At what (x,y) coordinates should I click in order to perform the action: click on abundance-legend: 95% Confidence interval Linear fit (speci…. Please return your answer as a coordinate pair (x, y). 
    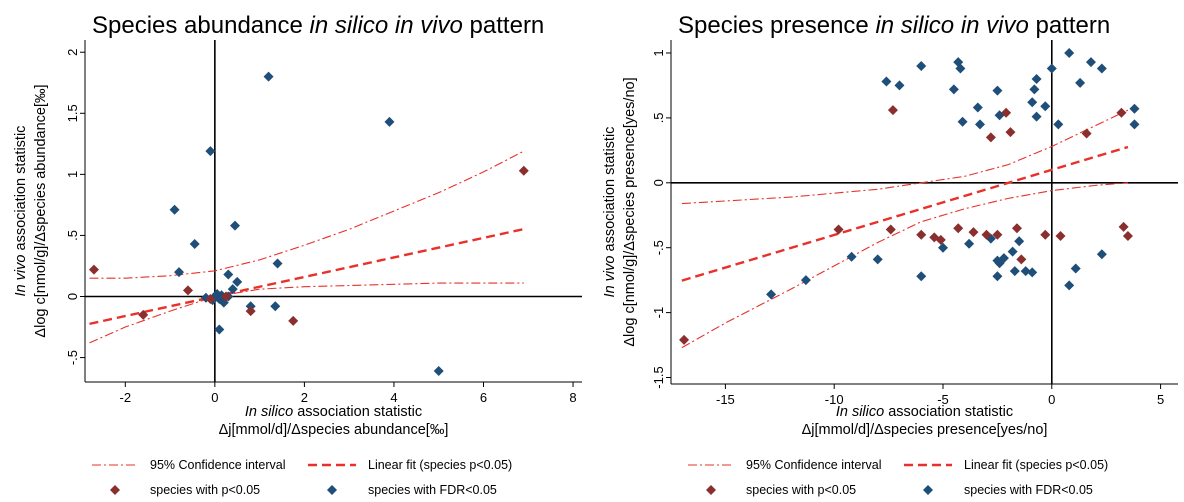
    Looking at the image, I should click on (302, 477).